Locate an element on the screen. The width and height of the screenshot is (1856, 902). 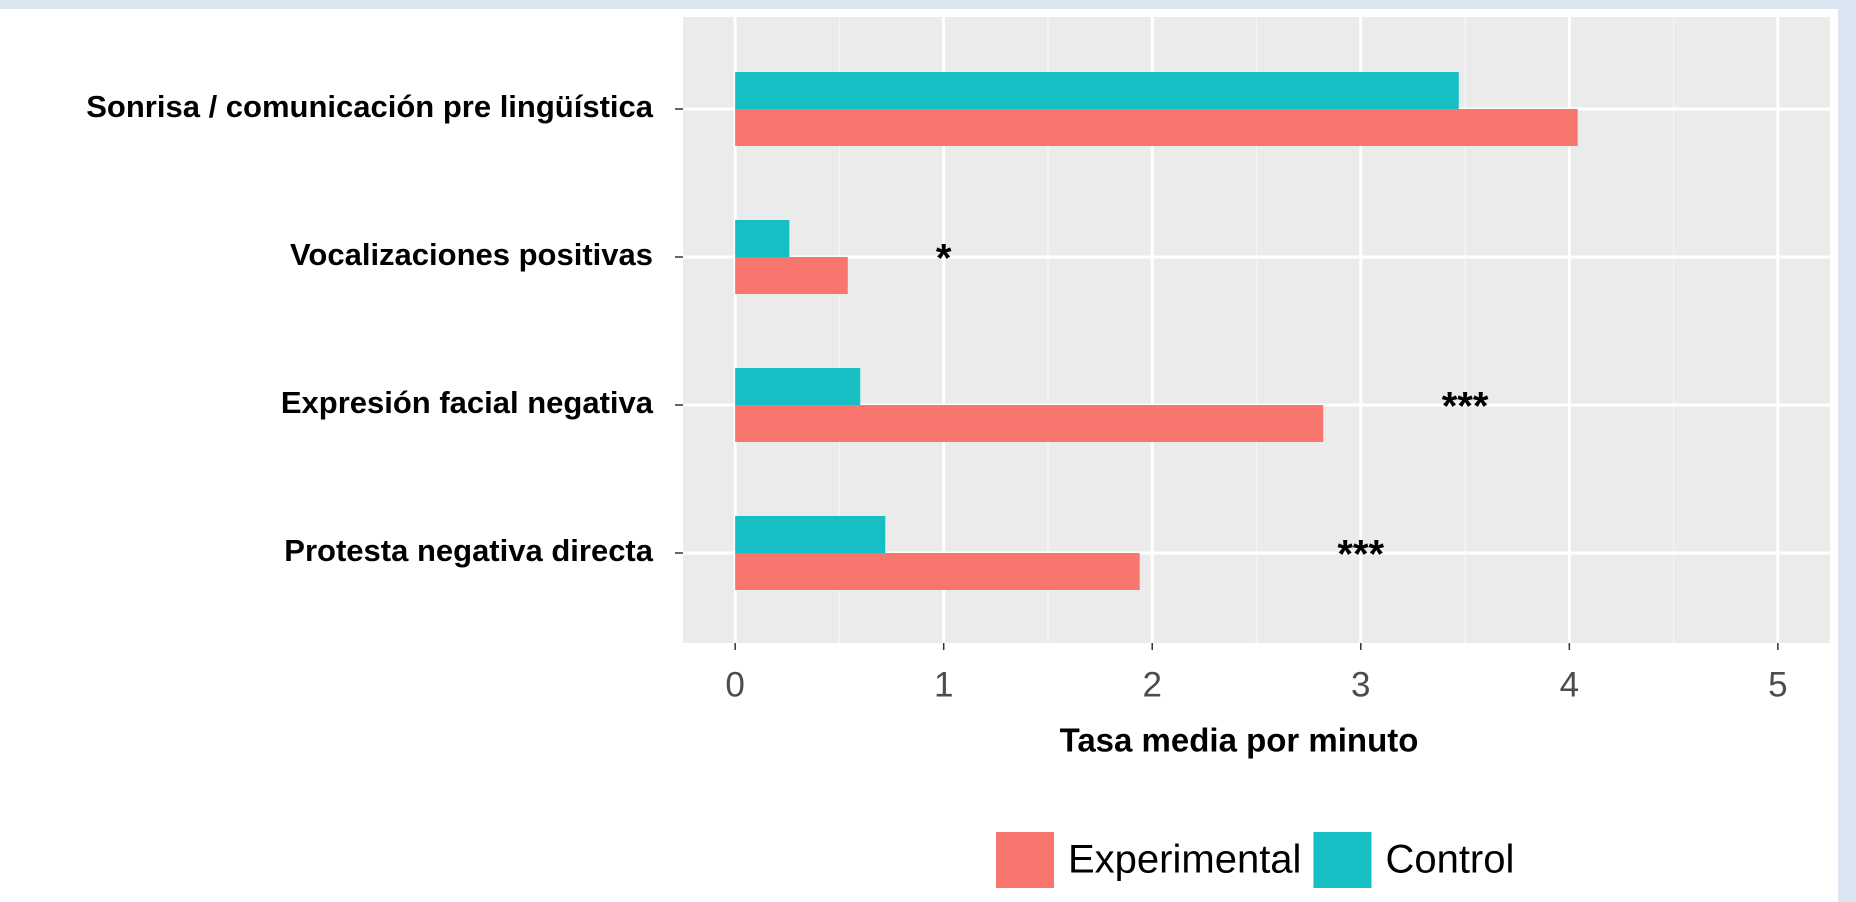
category-label: Protesta negativa directa is located at coordinates (468, 550).